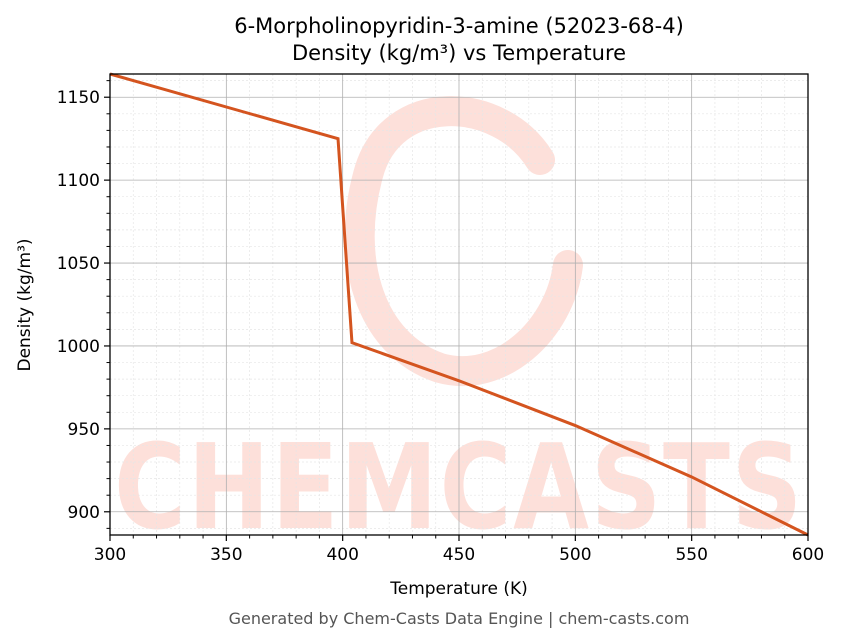 This screenshot has height=644, width=843. Describe the element at coordinates (78, 98) in the screenshot. I see `y-tick-label: 1150` at that location.